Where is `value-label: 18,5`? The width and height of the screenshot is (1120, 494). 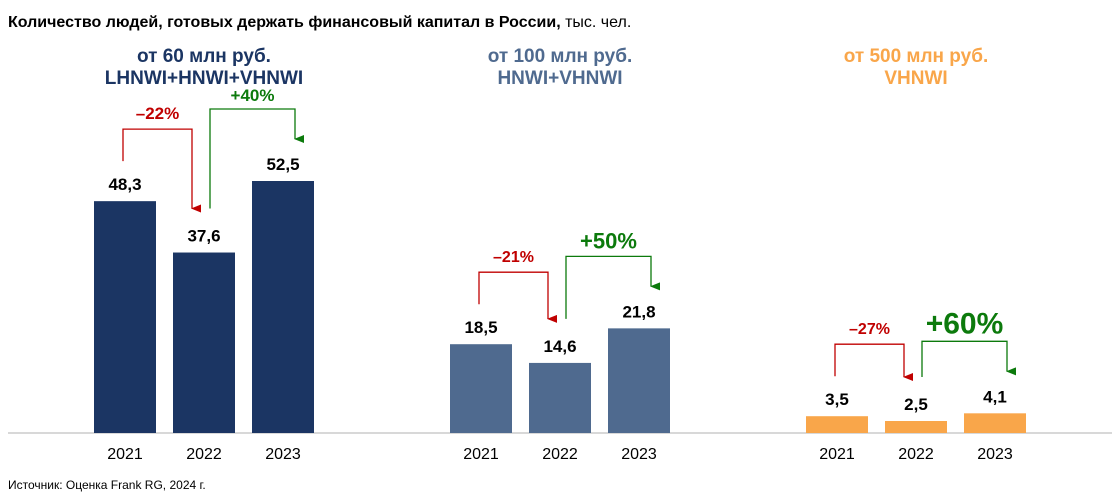
value-label: 18,5 is located at coordinates (480, 327).